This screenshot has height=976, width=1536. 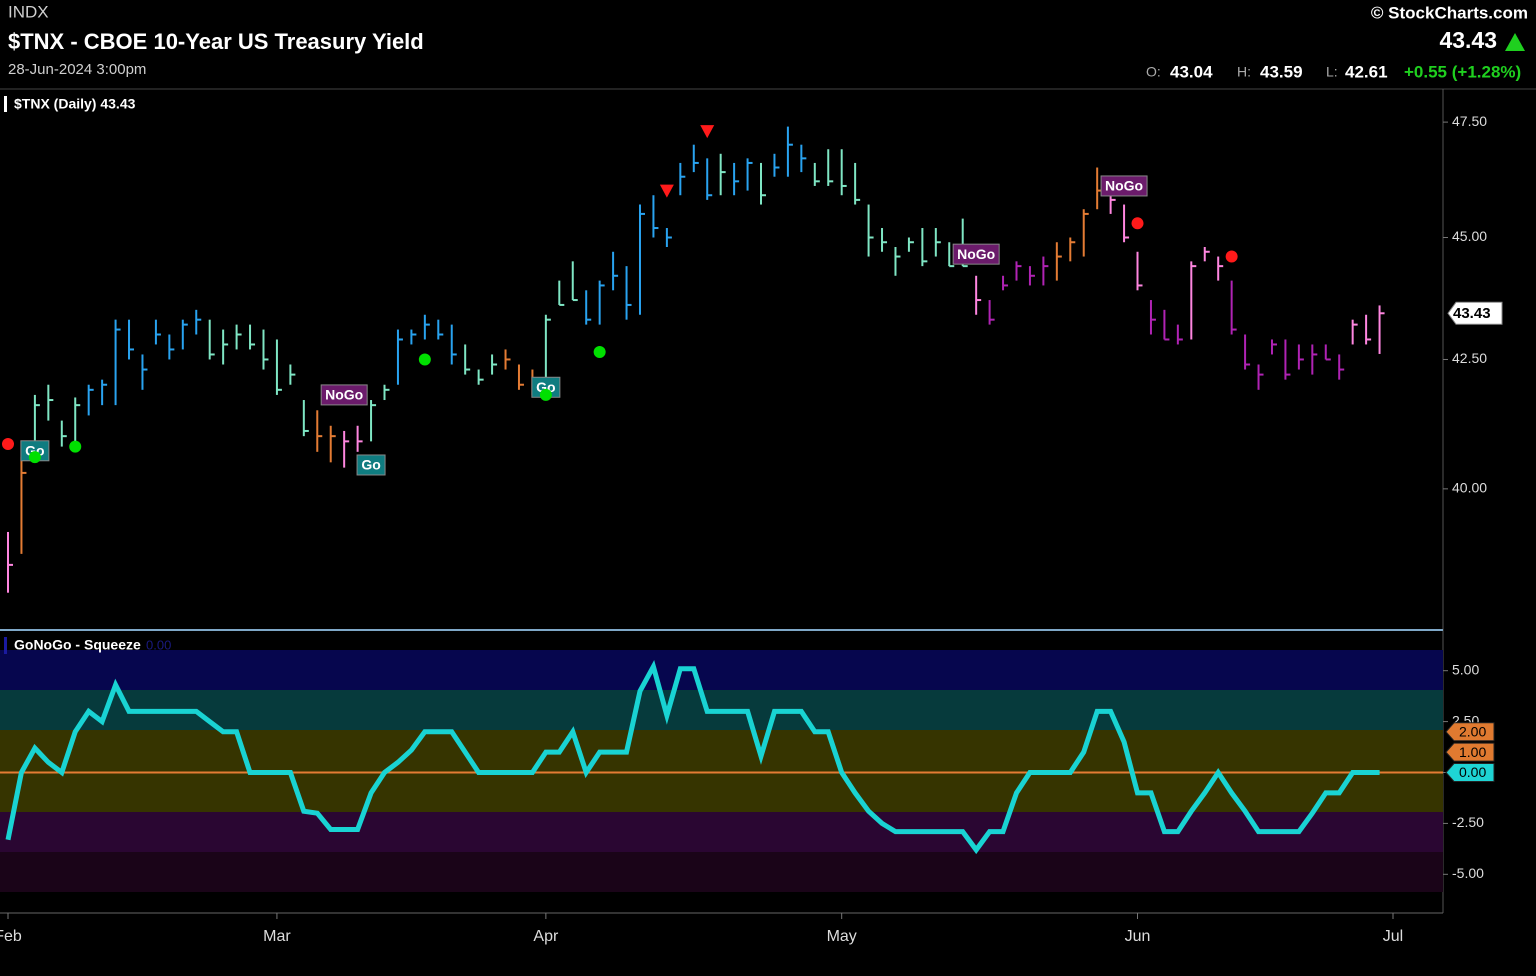 I want to click on oscillator-legend-value: 0.00, so click(x=158, y=644).